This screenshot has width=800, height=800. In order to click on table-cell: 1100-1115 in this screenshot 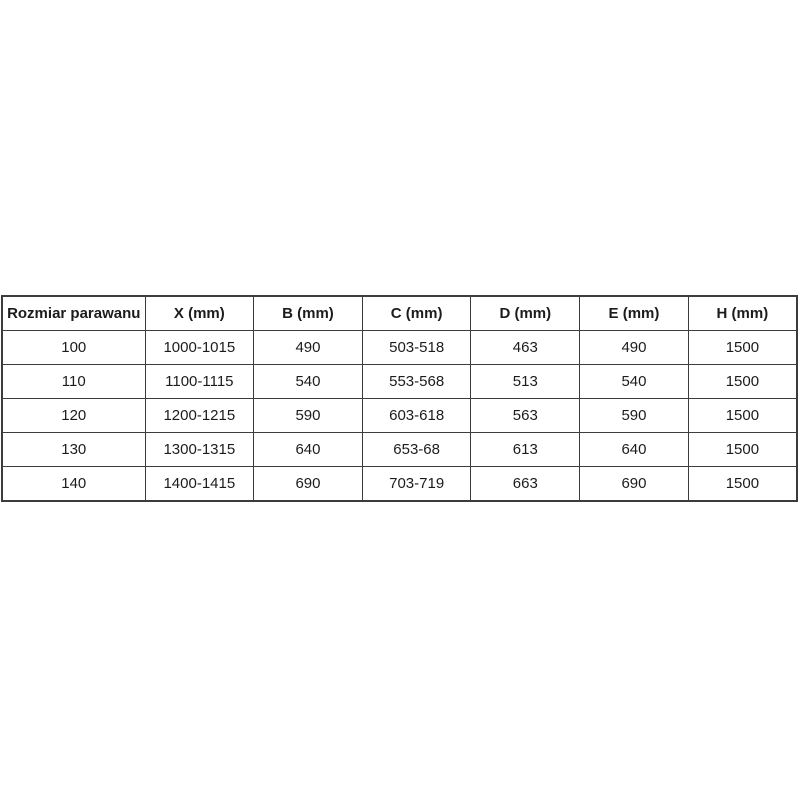, I will do `click(199, 381)`.